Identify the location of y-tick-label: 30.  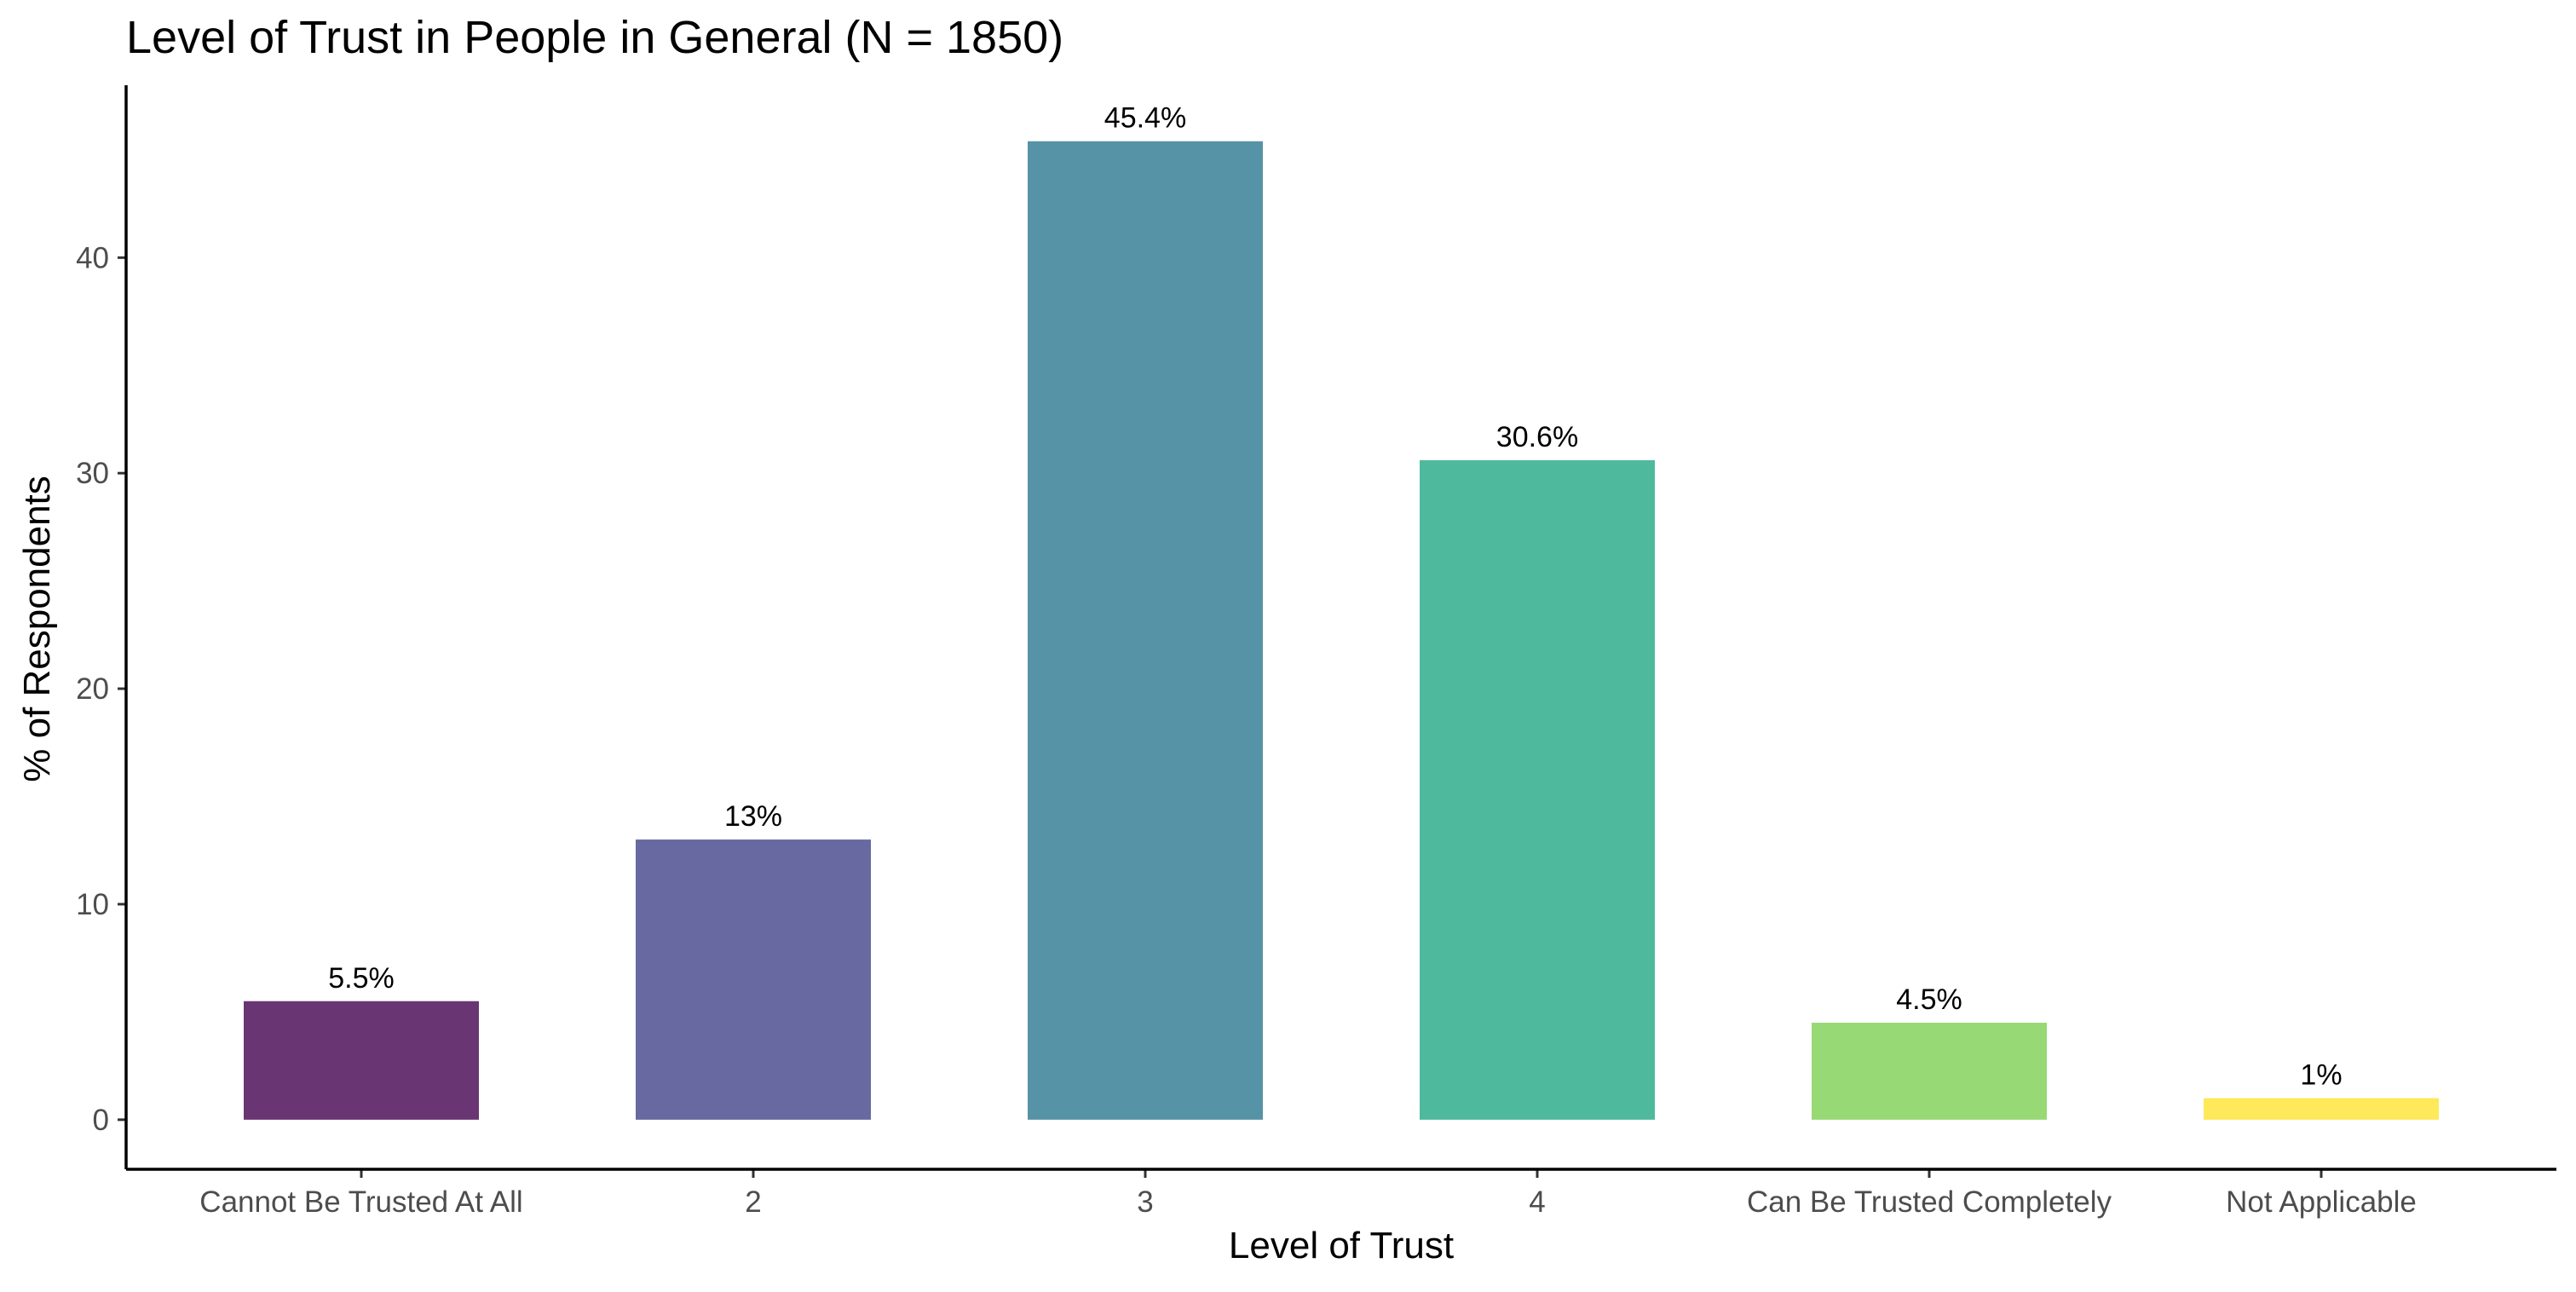
(92, 473).